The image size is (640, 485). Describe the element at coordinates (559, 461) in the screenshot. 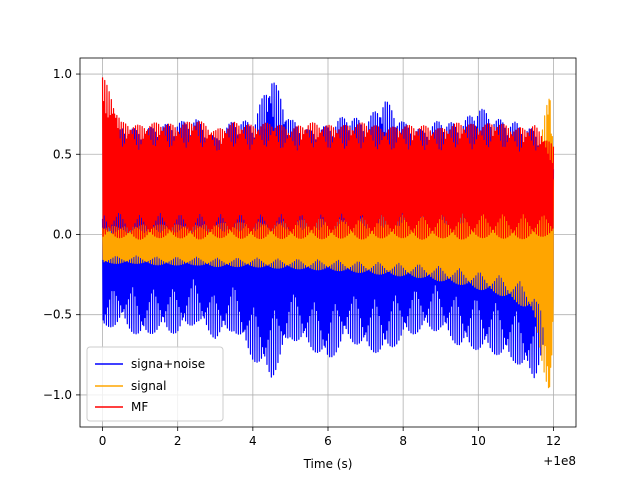

I see `x-offset-label: +1e8` at that location.